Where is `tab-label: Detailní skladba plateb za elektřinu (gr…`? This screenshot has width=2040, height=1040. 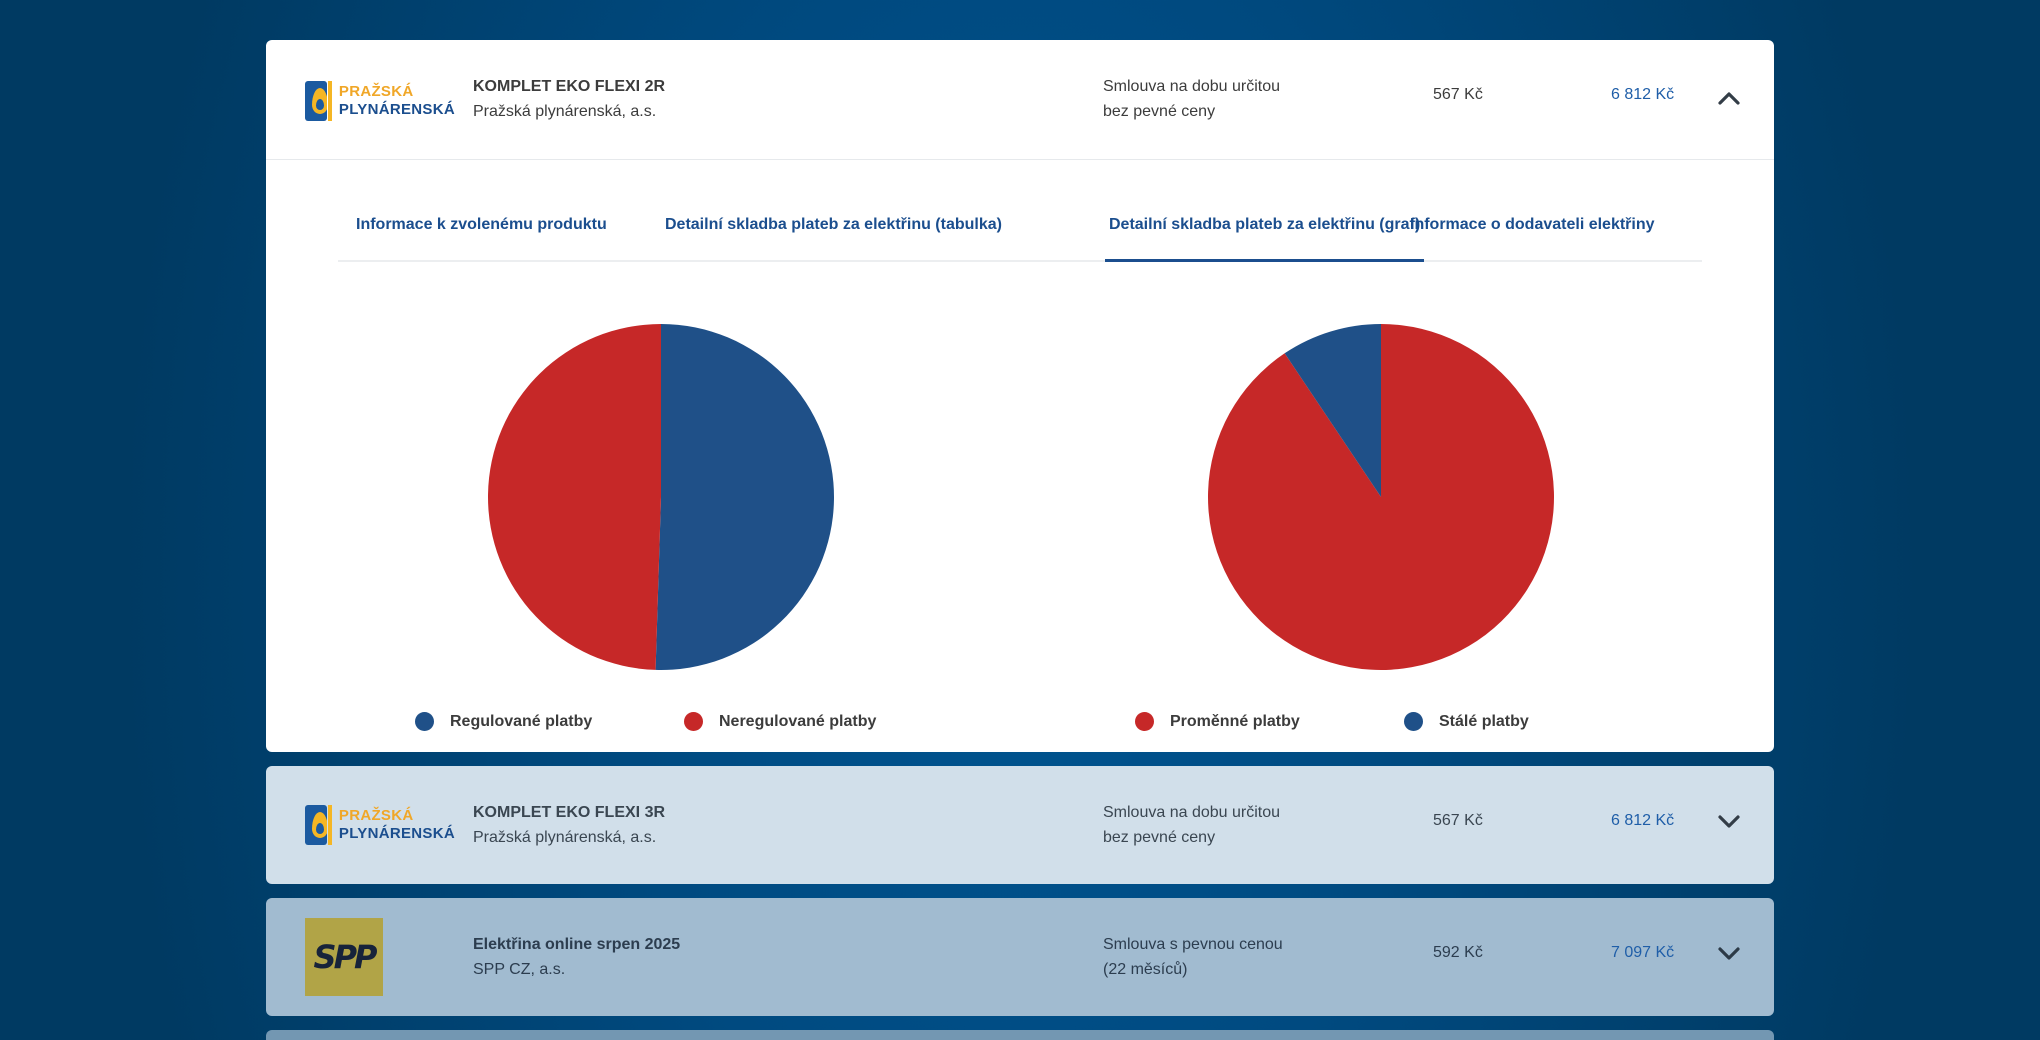 tab-label: Detailní skladba plateb za elektřinu (gr… is located at coordinates (1265, 224).